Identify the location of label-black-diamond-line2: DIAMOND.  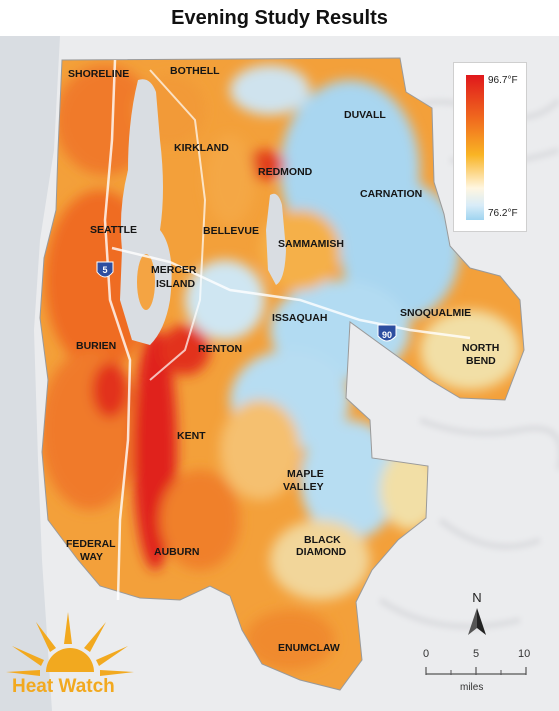
(321, 552).